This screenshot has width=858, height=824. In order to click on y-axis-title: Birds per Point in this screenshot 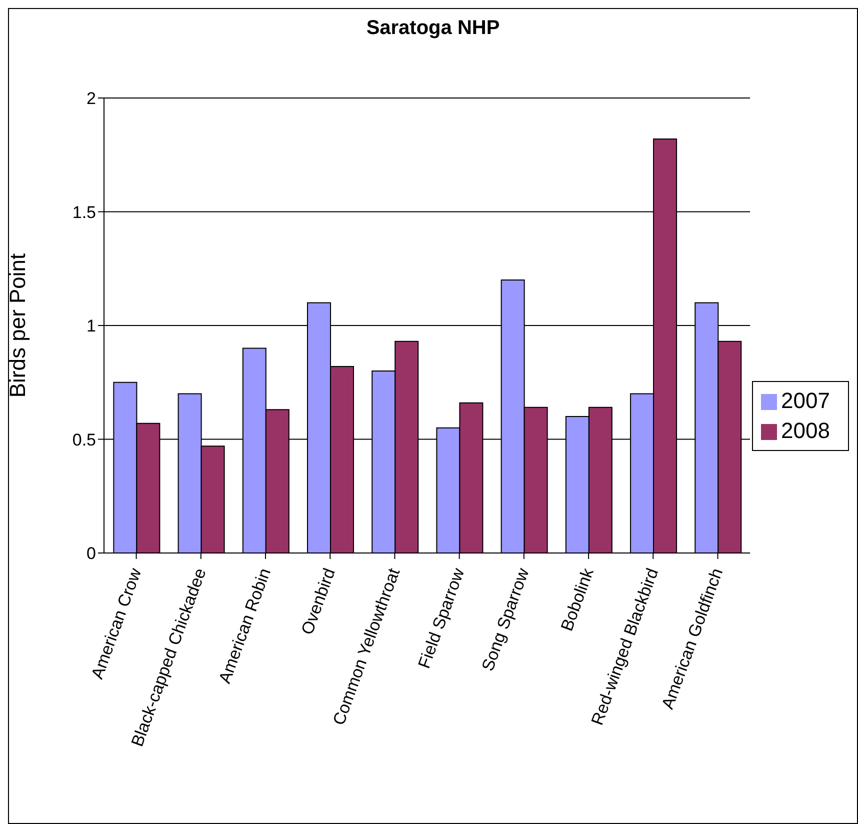, I will do `click(17, 325)`.